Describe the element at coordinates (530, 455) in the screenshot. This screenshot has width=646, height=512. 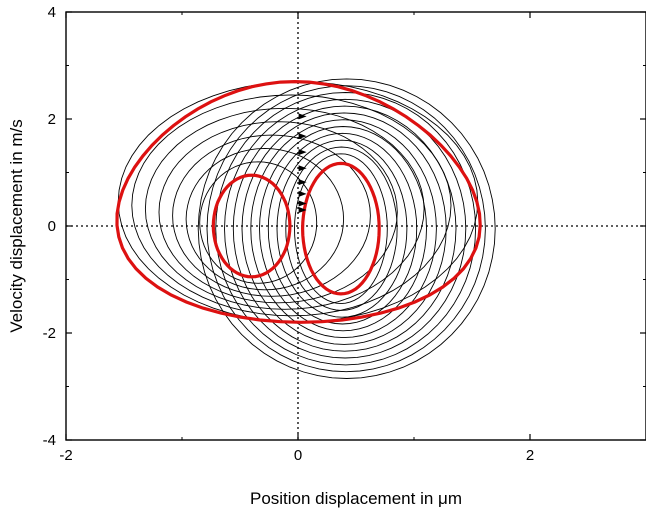
I see `x-tick-label: 2` at that location.